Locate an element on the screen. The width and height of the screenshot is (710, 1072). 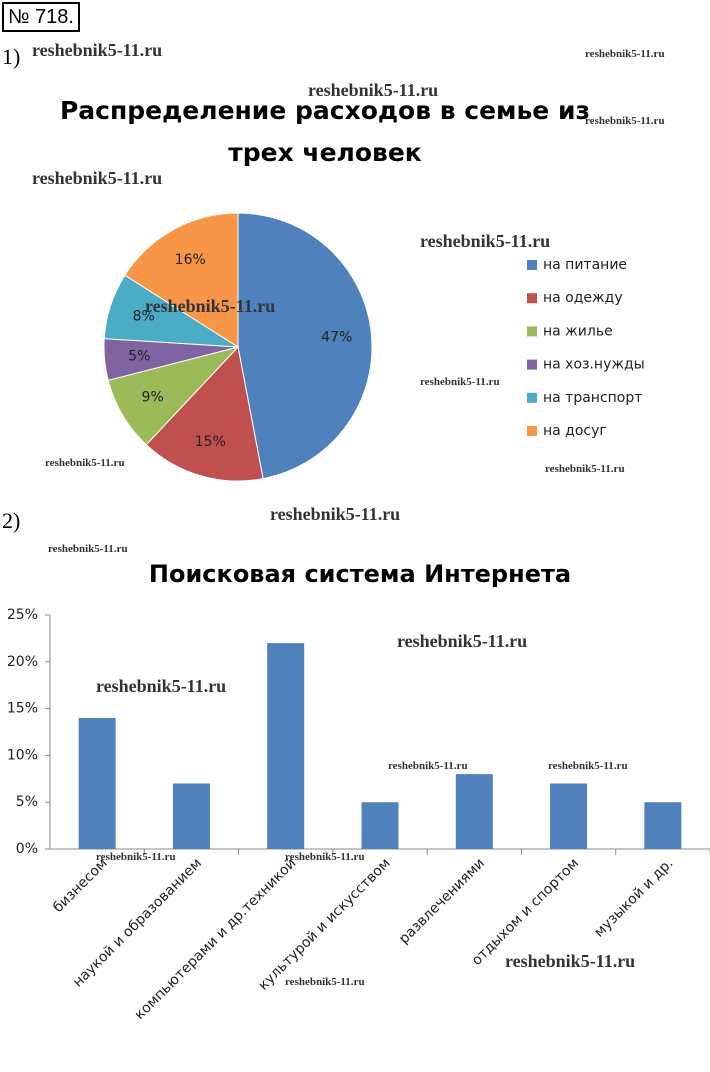
chart-title: Поисковая система Интернета is located at coordinates (360, 574).